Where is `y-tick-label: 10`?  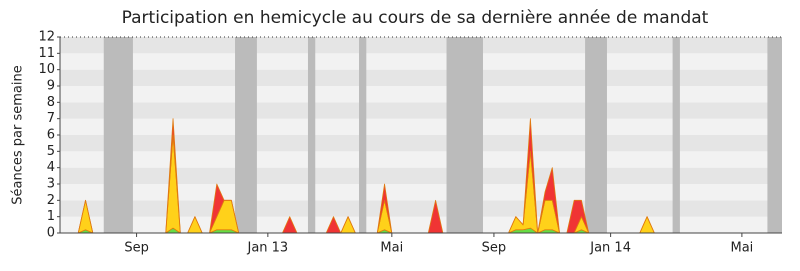
y-tick-label: 10 is located at coordinates (46, 69).